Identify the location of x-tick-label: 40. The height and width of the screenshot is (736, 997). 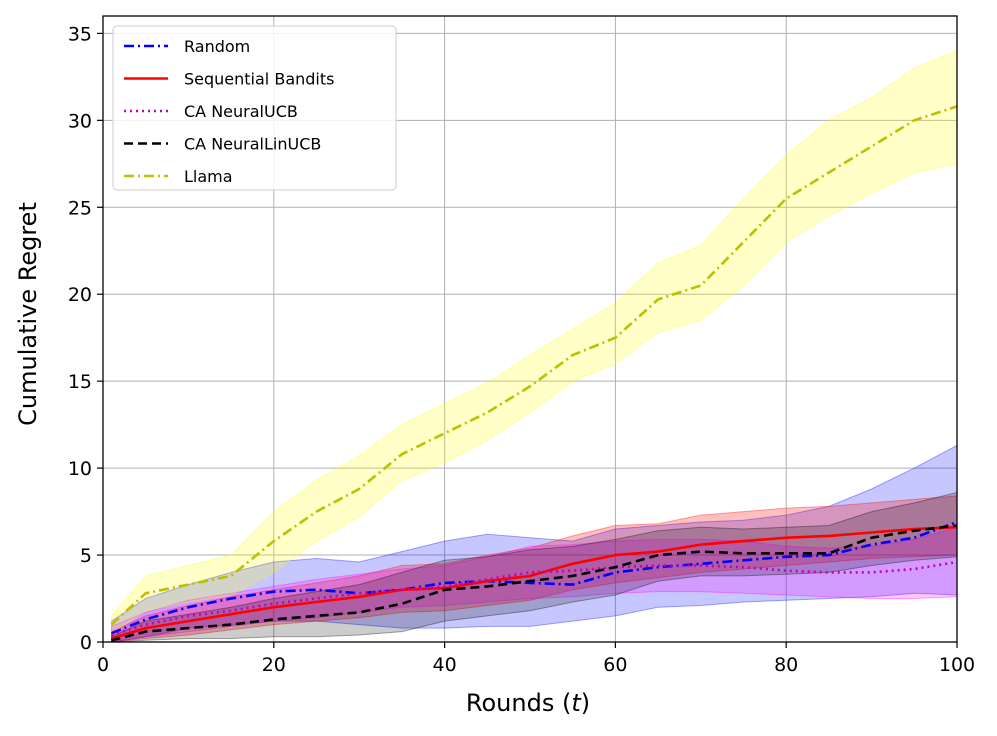
(445, 665).